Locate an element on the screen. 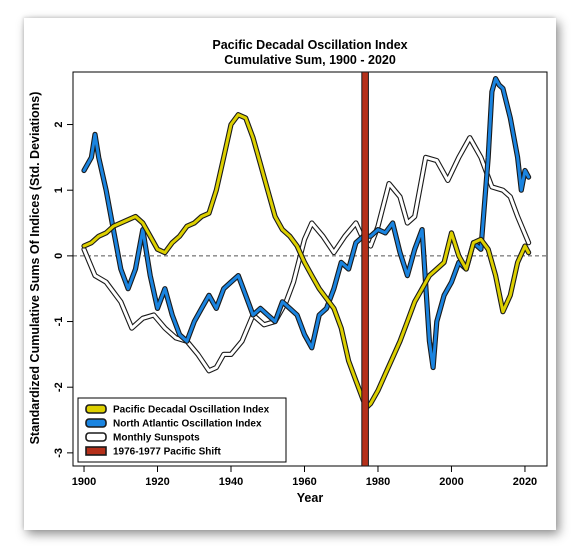  y-tick-label: -2 is located at coordinates (59, 387).